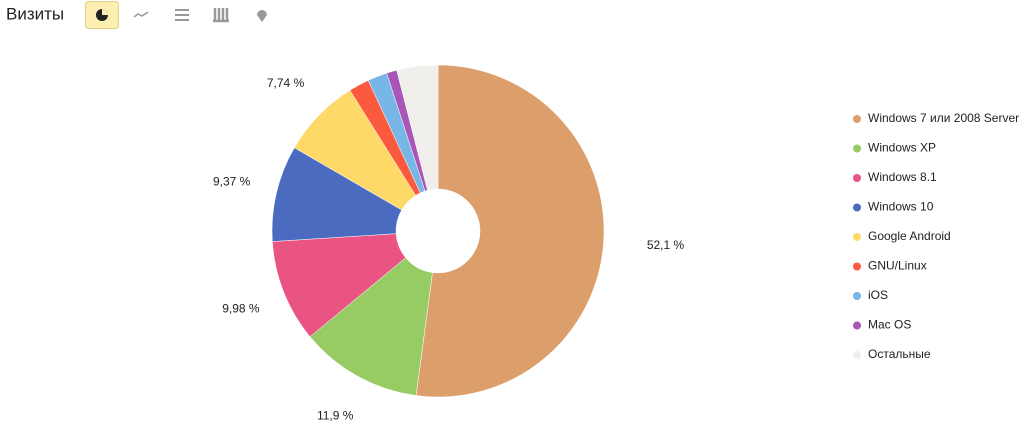 Image resolution: width=1036 pixels, height=426 pixels. I want to click on value-label: 52,1 %, so click(666, 245).